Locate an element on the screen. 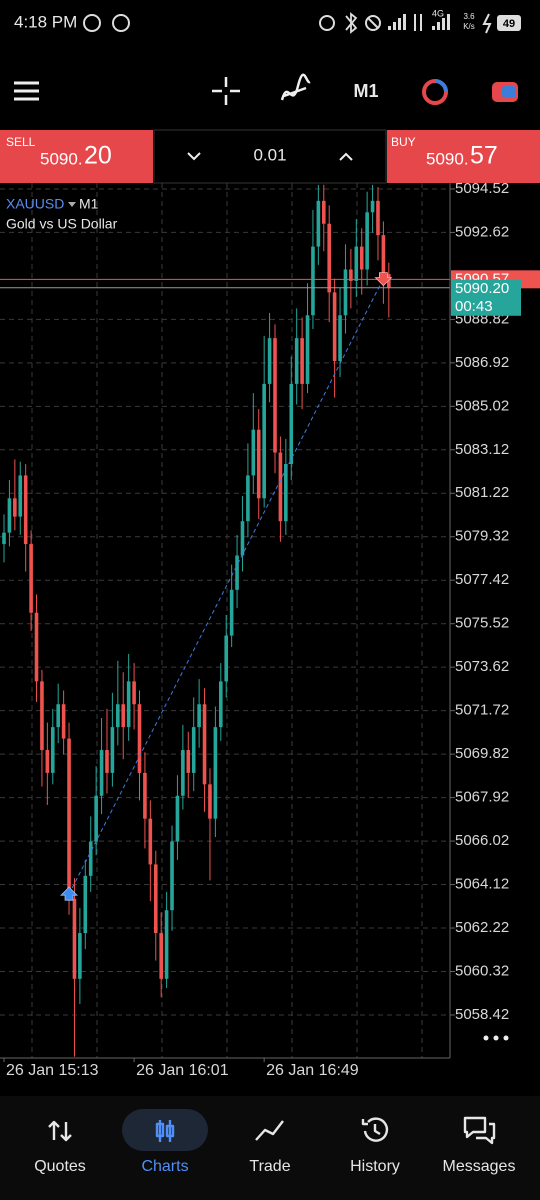 This screenshot has width=540, height=1200. trade-button is located at coordinates (441, 86).